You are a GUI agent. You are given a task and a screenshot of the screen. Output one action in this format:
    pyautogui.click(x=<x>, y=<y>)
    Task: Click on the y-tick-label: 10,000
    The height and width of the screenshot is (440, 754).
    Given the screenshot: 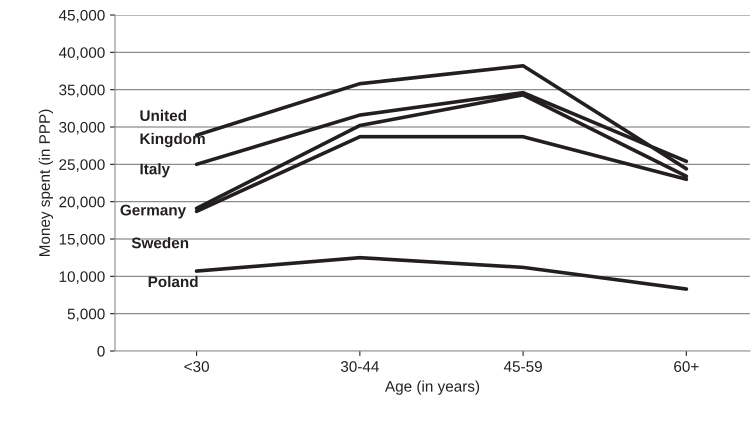 What is the action you would take?
    pyautogui.click(x=82, y=277)
    